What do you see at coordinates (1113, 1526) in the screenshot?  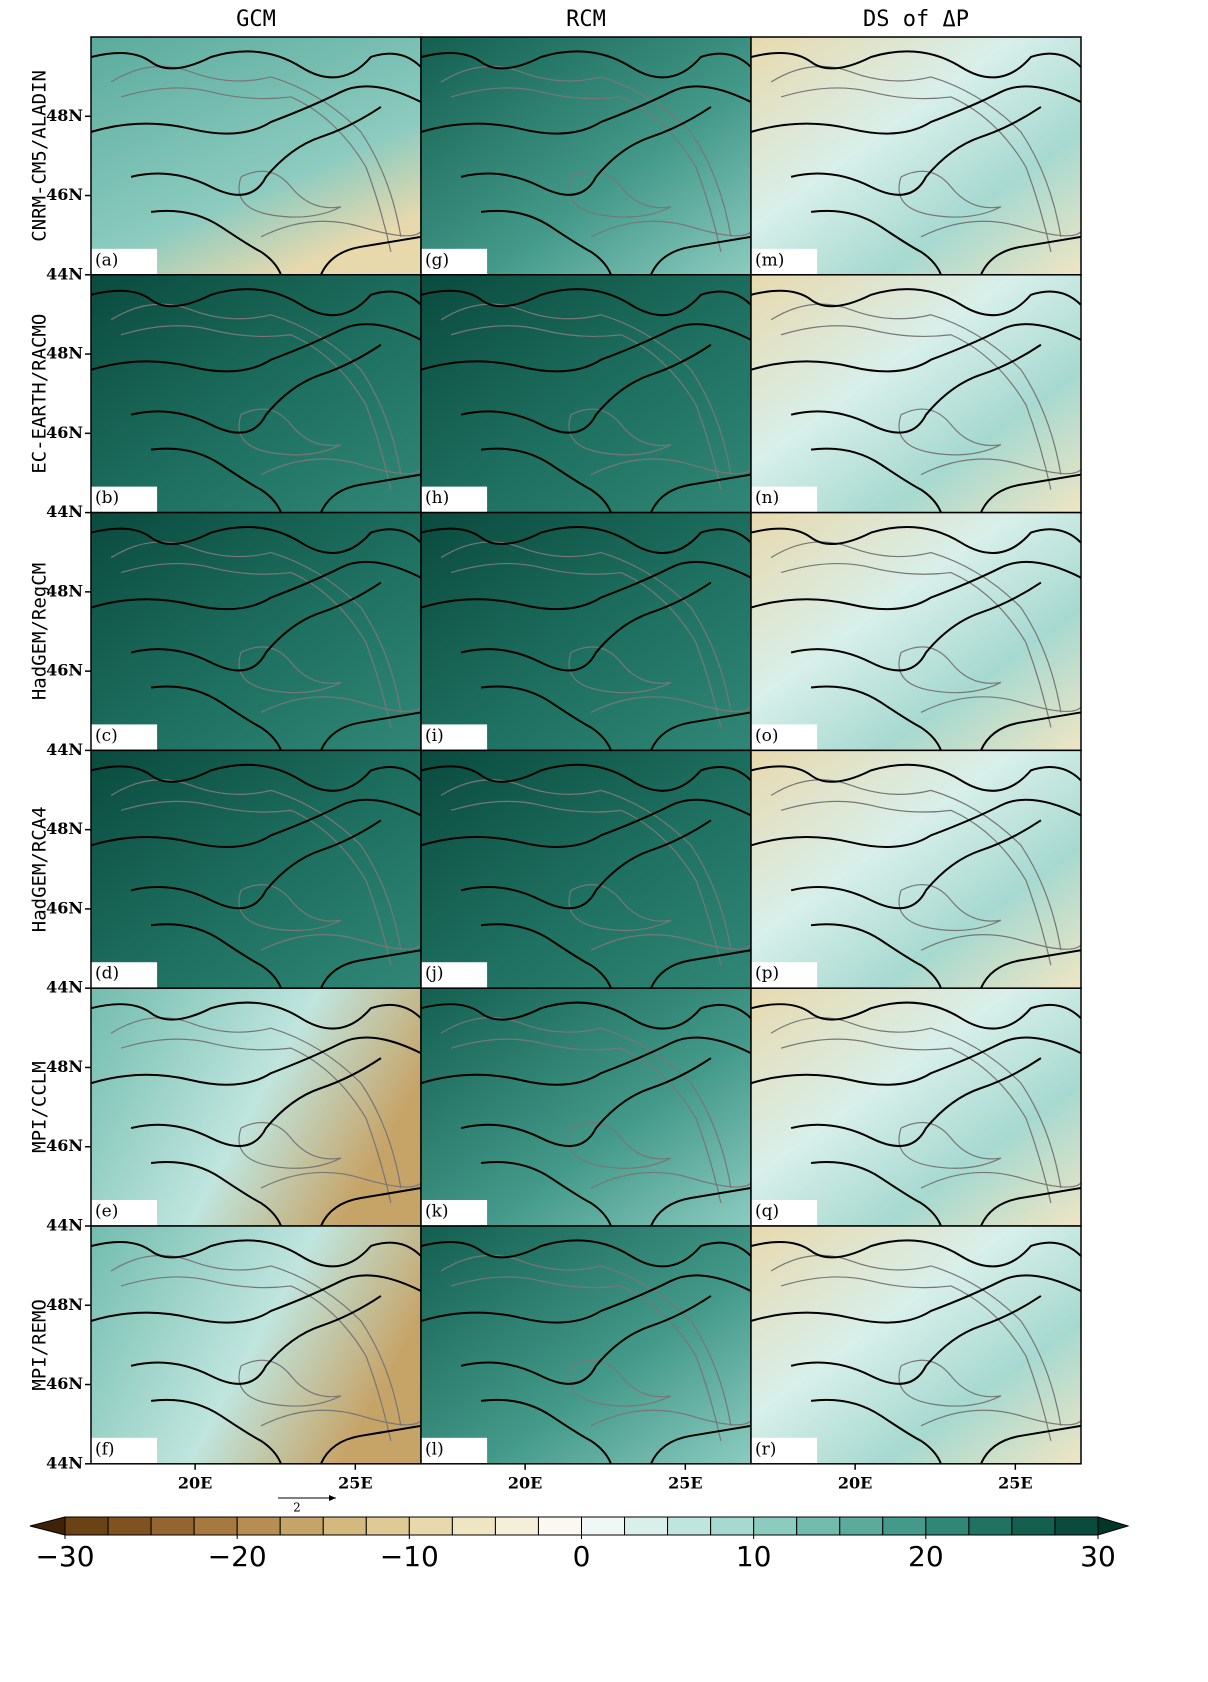 I see `colorbar-over` at bounding box center [1113, 1526].